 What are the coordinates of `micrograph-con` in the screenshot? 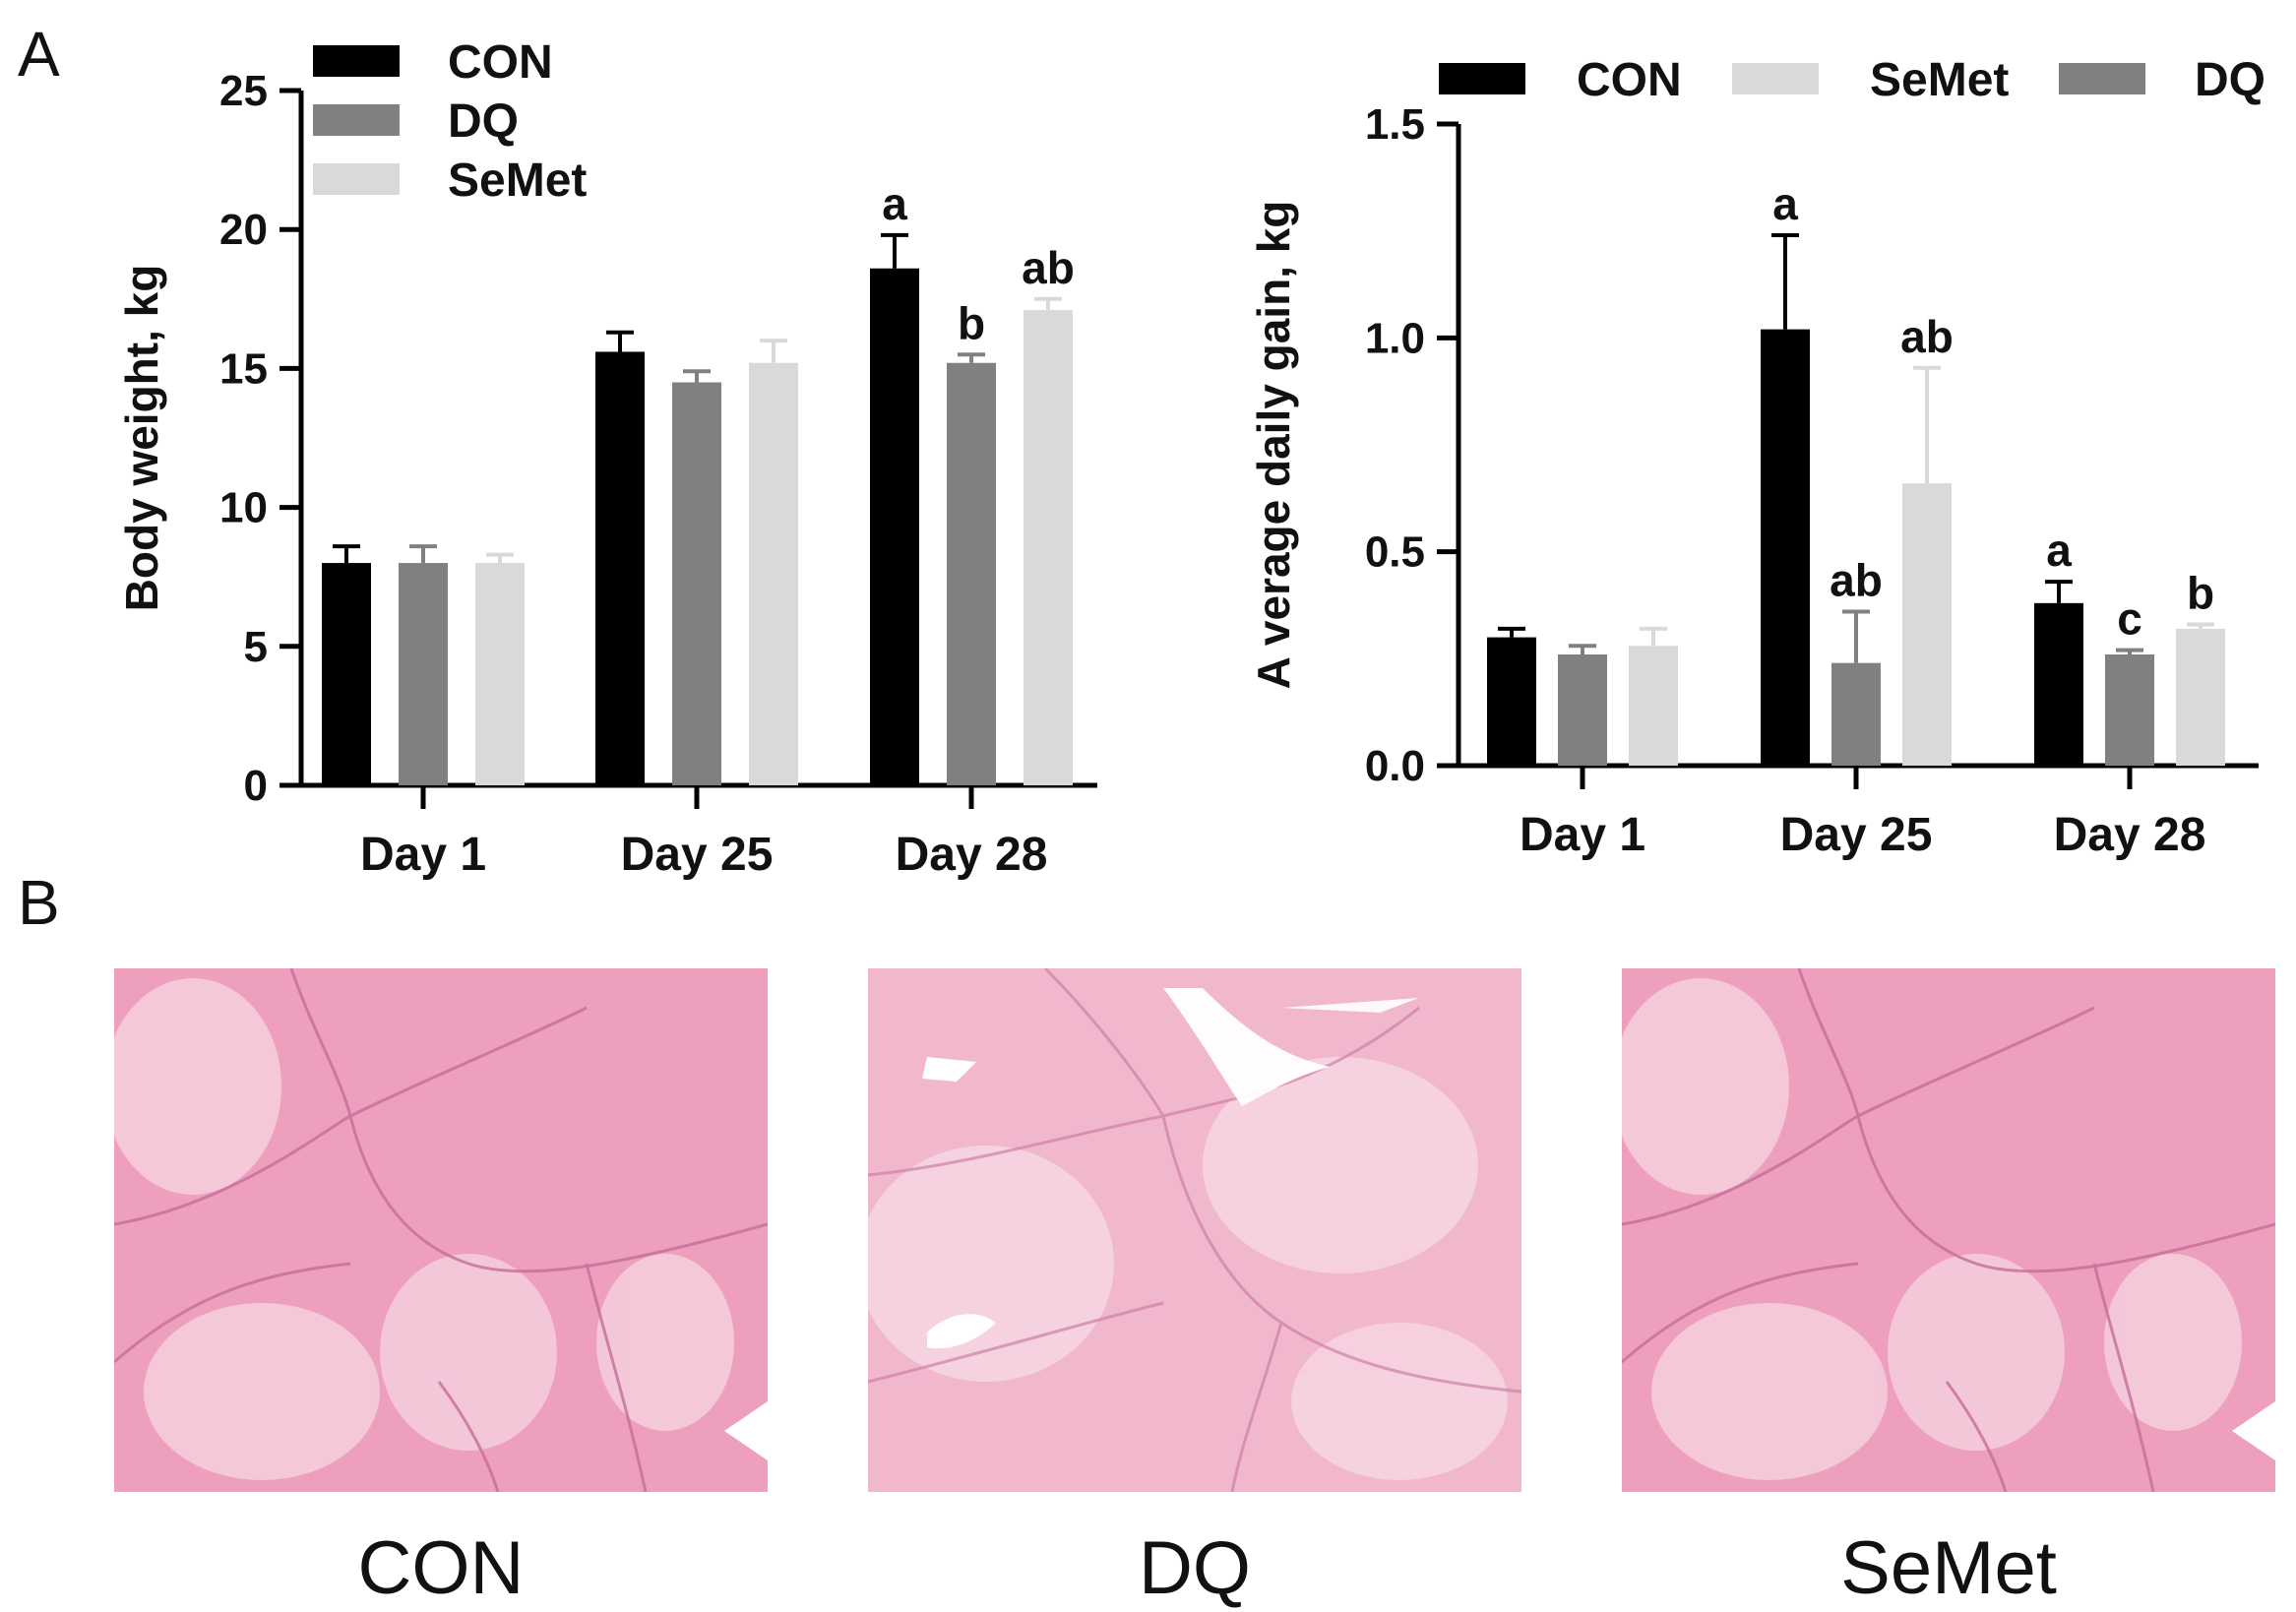 It's located at (441, 1230).